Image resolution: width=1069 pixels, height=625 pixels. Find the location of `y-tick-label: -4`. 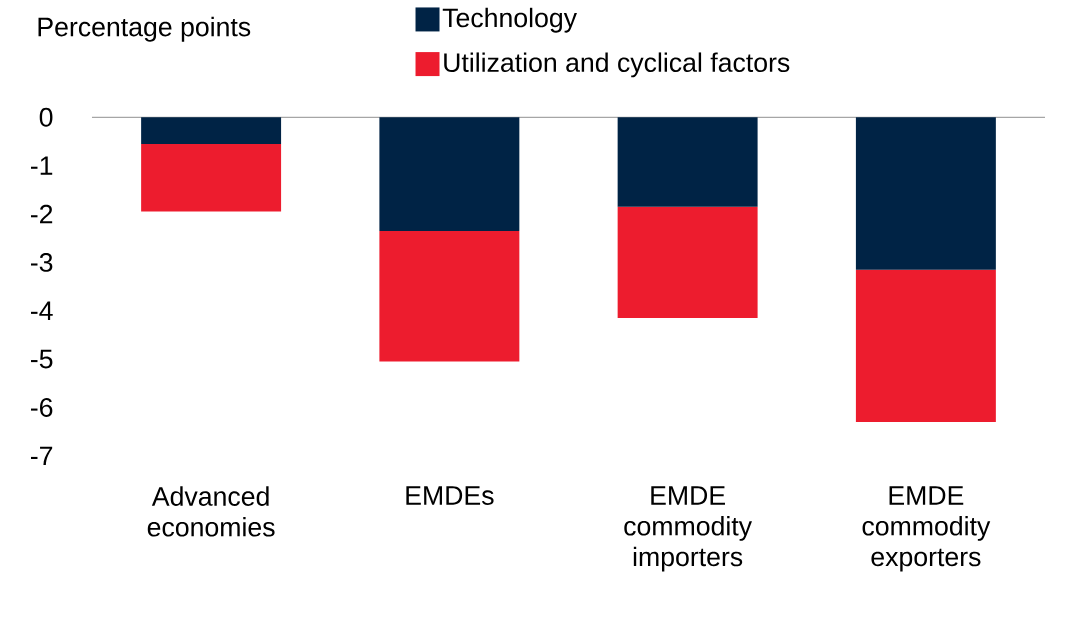

y-tick-label: -4 is located at coordinates (41, 311).